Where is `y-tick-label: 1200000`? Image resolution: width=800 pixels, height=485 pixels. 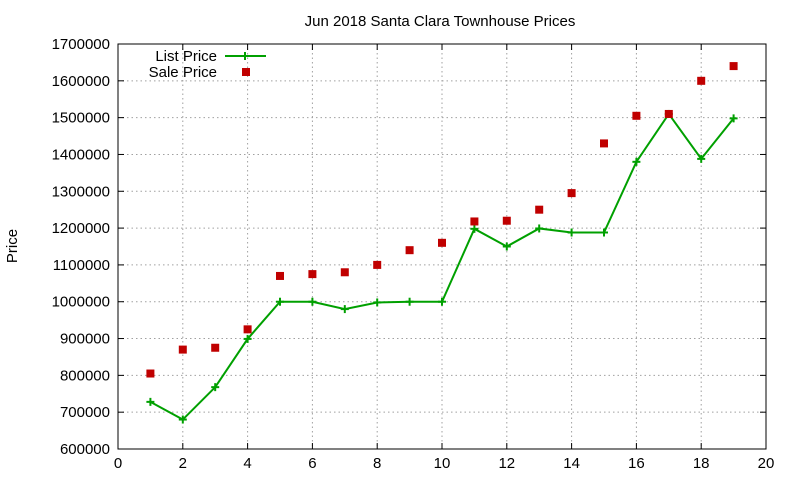
y-tick-label: 1200000 is located at coordinates (81, 228).